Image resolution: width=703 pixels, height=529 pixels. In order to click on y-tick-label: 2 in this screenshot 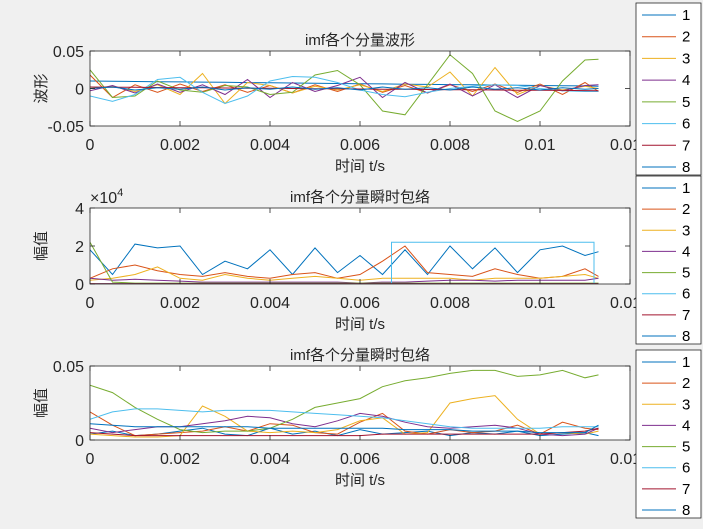, I will do `click(79, 247)`.